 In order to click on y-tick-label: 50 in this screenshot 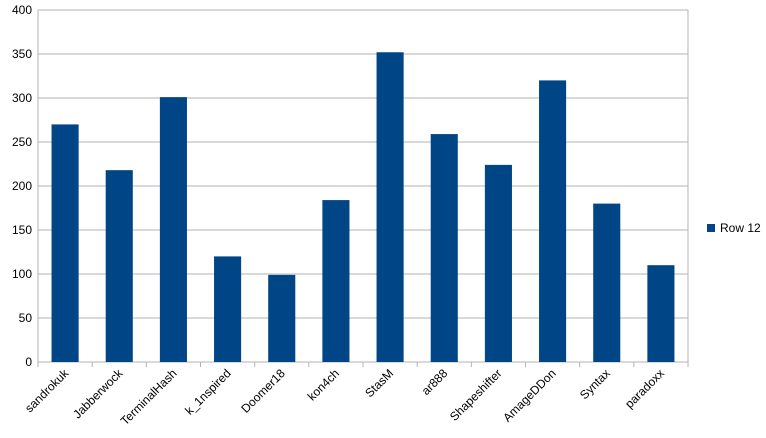, I will do `click(26, 318)`.